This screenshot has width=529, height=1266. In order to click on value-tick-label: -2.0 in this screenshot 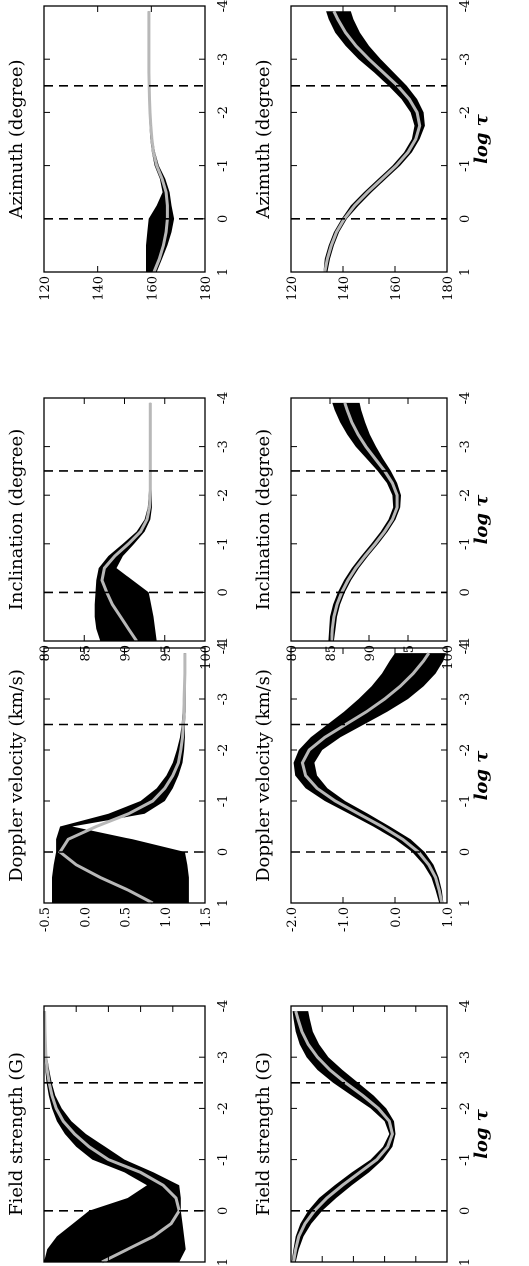, I will do `click(292, 919)`.